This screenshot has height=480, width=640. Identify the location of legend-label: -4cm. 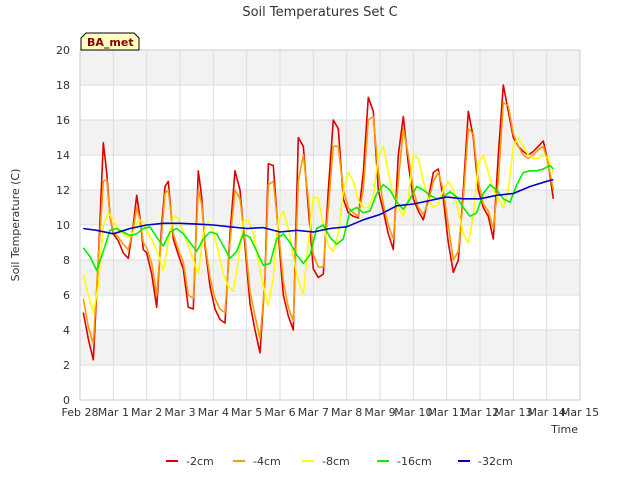
(267, 461).